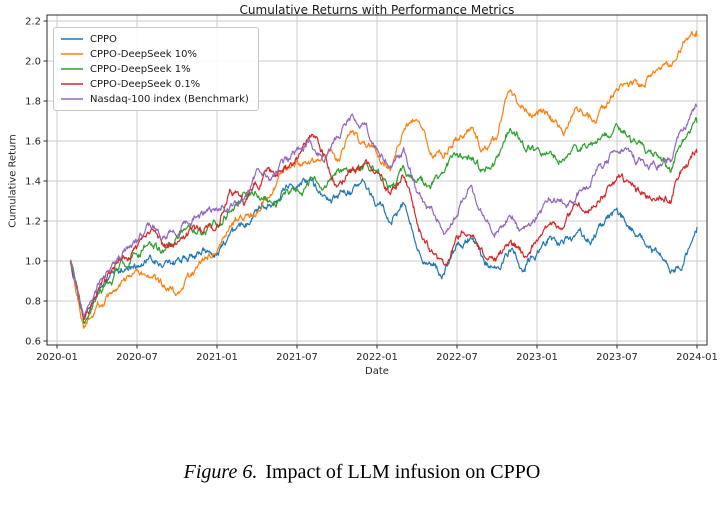  Describe the element at coordinates (217, 357) in the screenshot. I see `x-tick-label: 2021-01` at that location.